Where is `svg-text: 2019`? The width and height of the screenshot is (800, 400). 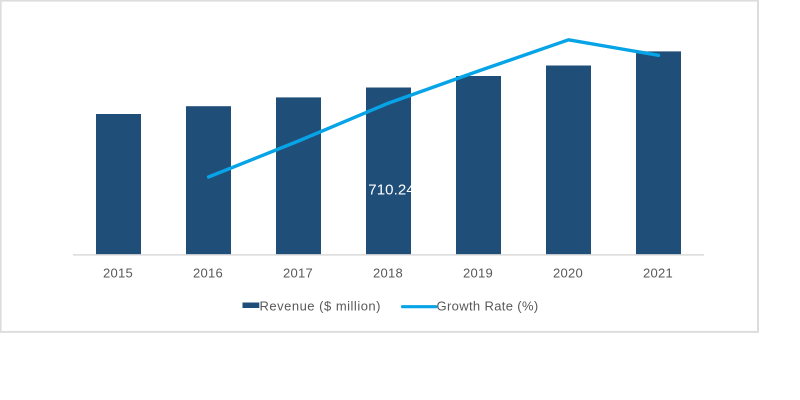
svg-text: 2019 is located at coordinates (478, 272).